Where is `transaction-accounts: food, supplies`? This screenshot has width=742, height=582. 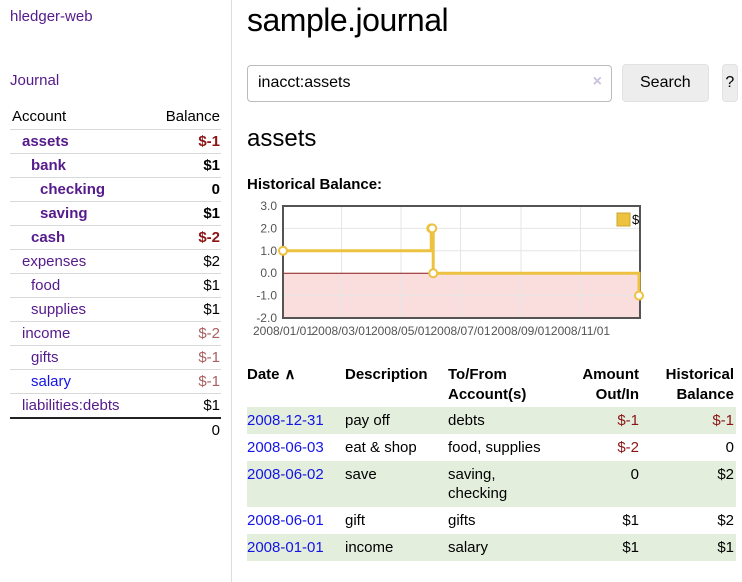
transaction-accounts: food, supplies is located at coordinates (494, 447).